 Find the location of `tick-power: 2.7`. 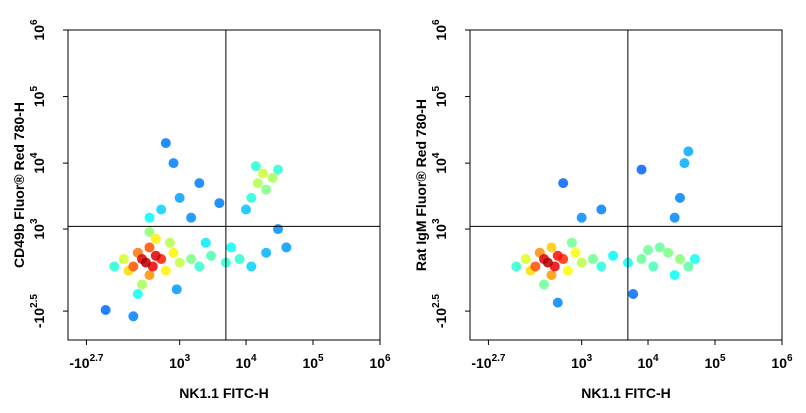

tick-power: 2.7 is located at coordinates (499, 358).